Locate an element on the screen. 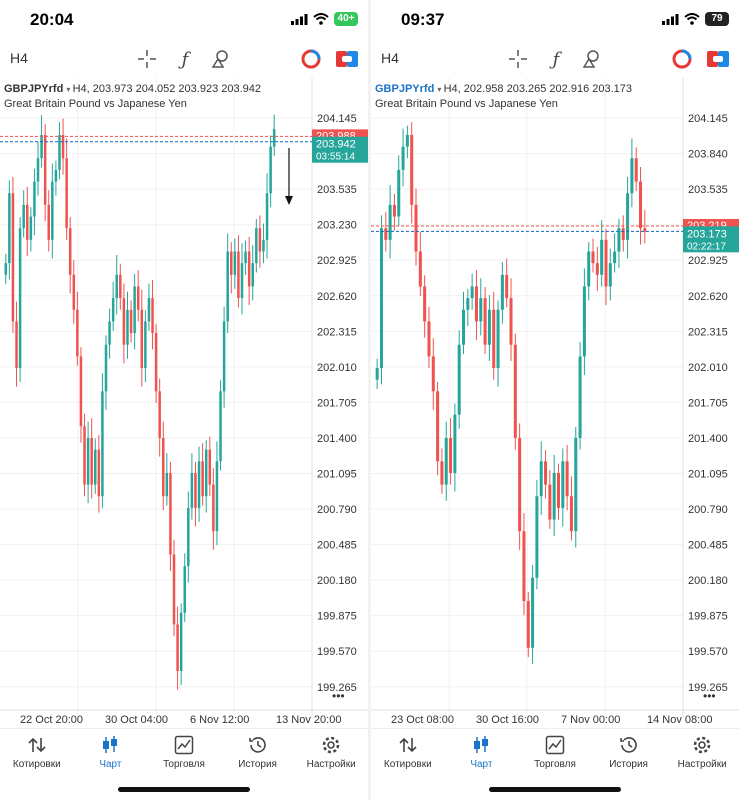 The height and width of the screenshot is (800, 739). price-axis-label: 200.485 is located at coordinates (708, 546).